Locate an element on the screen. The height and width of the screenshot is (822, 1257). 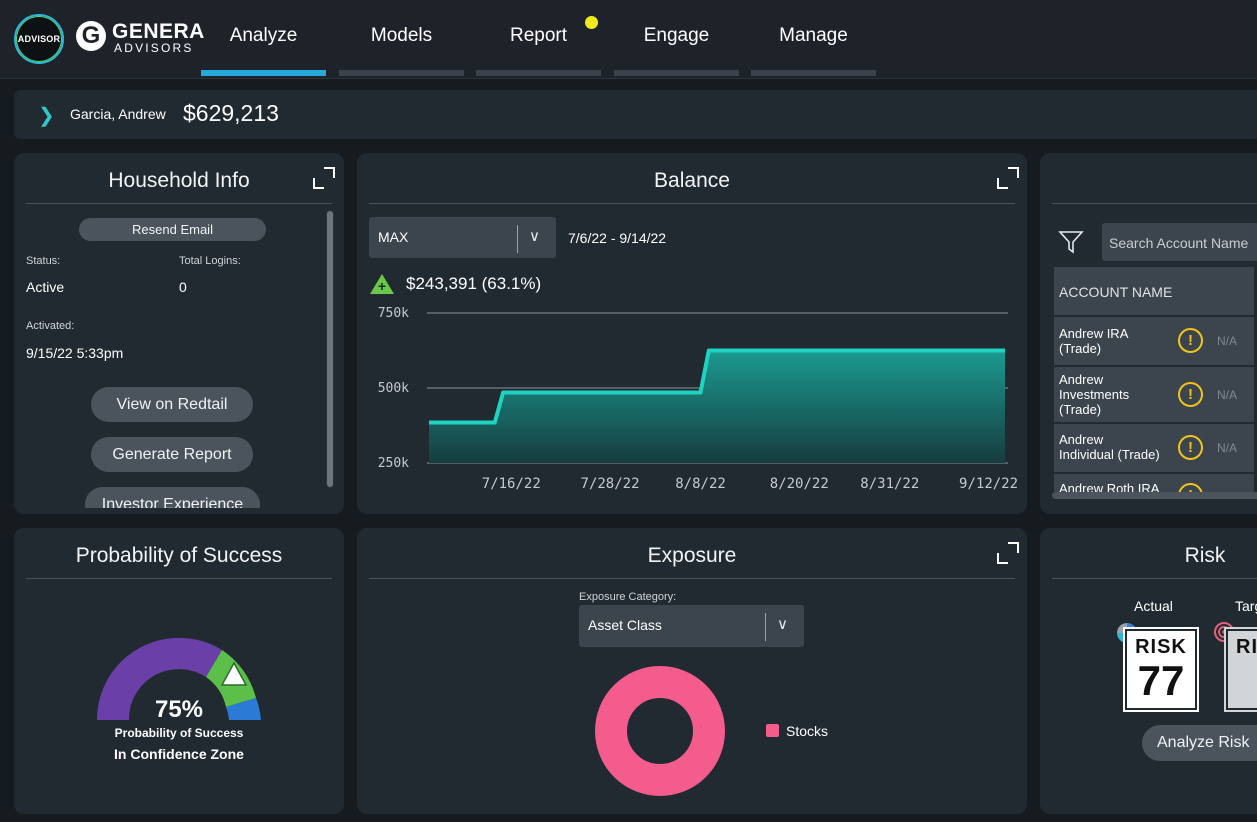
activated-label: Activated: is located at coordinates (50, 326).